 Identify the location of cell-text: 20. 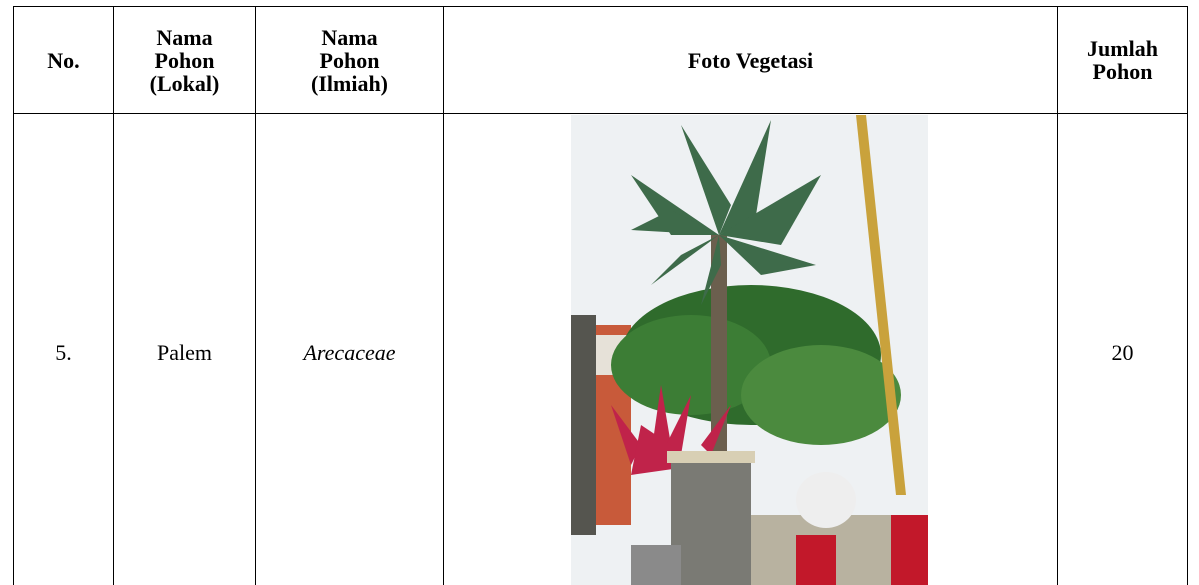
(1122, 352).